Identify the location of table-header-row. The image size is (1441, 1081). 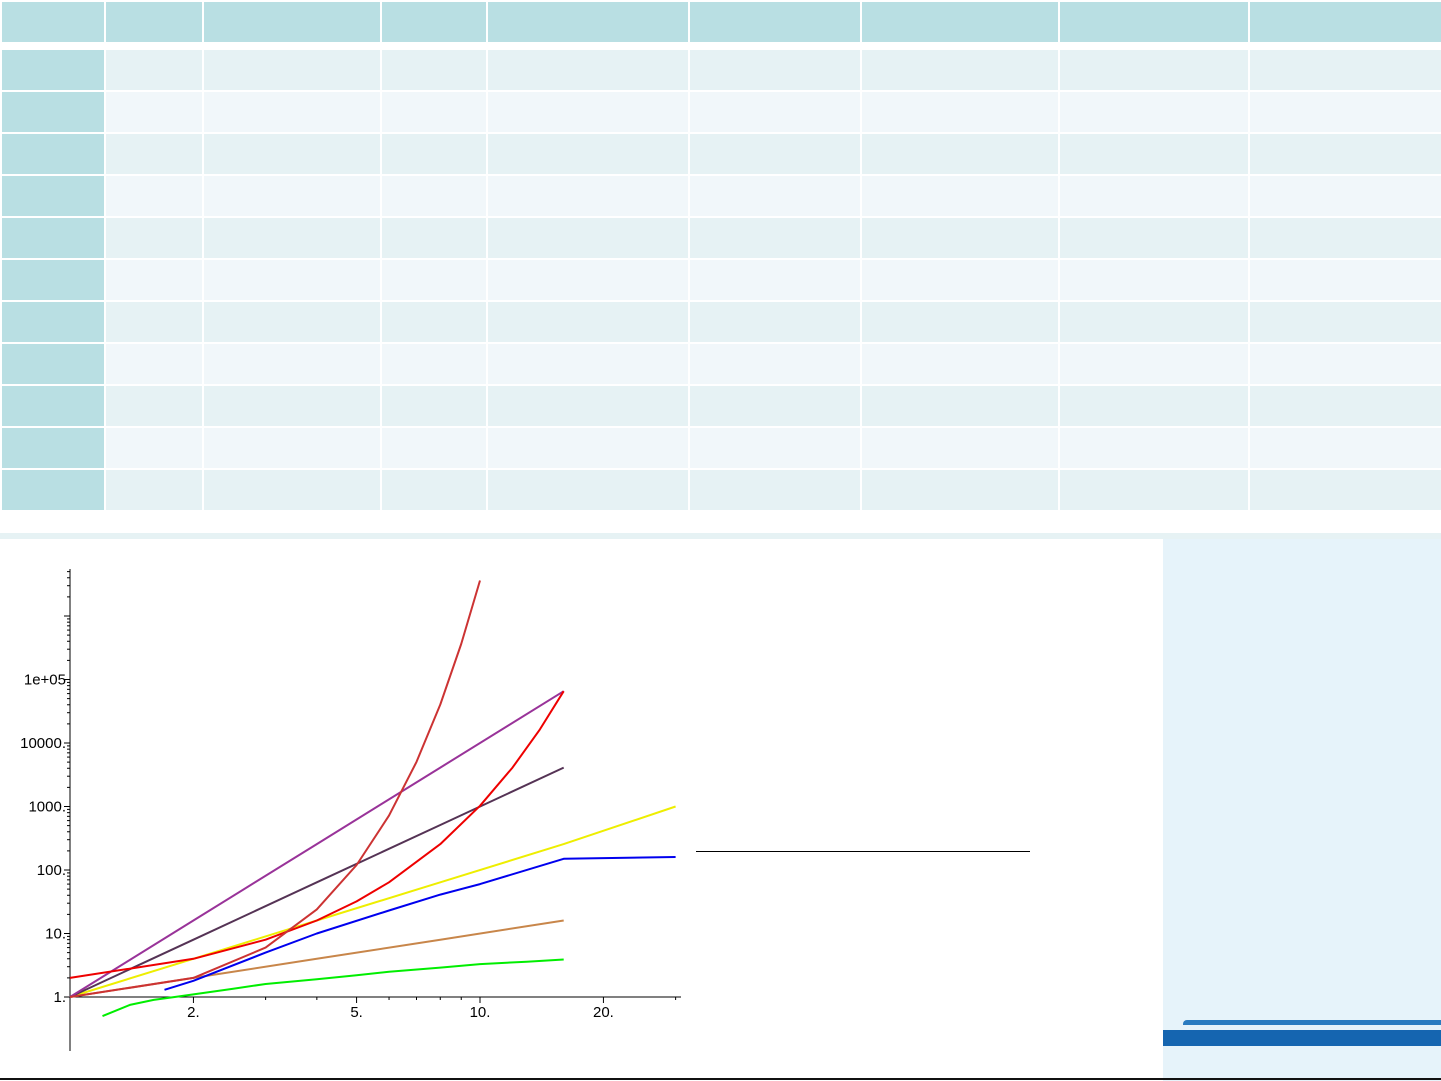
(720, 22).